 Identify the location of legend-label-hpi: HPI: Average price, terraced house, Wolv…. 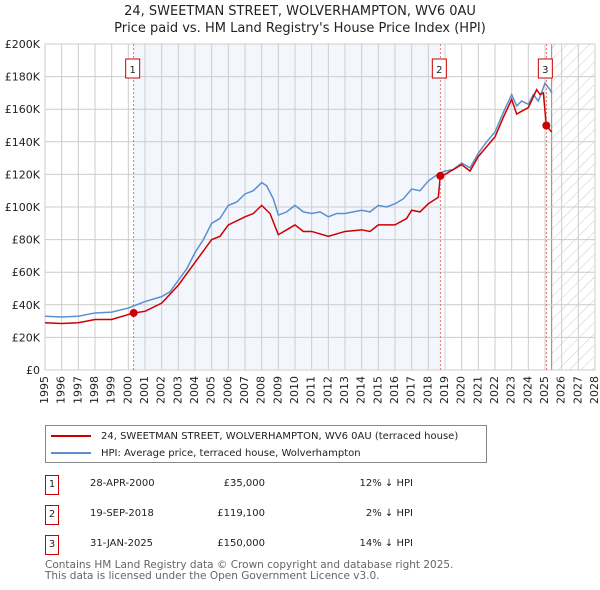
(231, 453).